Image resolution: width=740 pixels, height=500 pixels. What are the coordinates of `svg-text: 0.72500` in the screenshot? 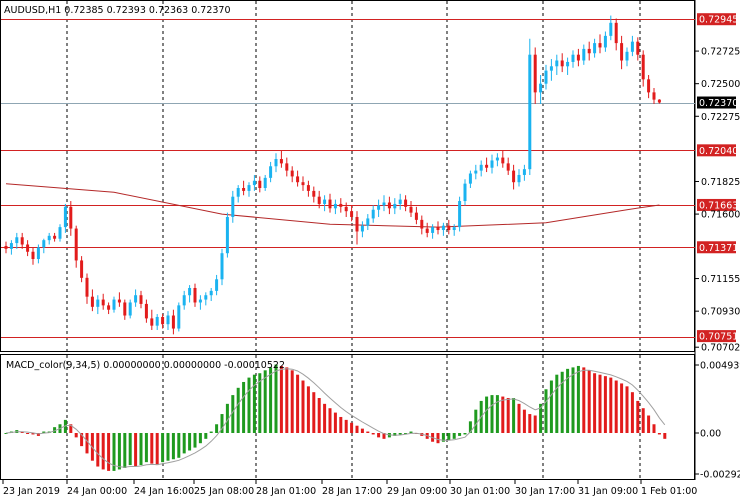 It's located at (720, 84).